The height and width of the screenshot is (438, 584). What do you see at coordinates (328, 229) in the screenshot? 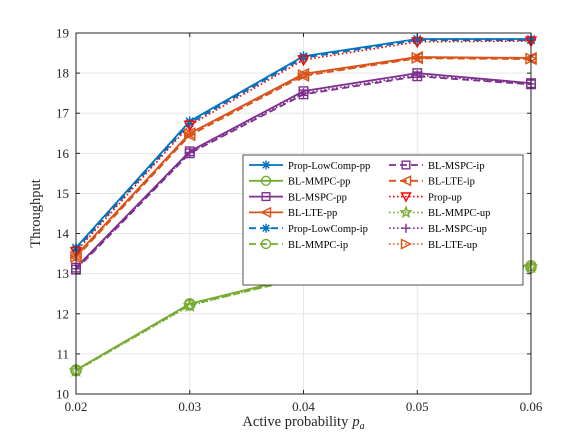
I see `legend-label: Prop-LowComp-ip` at bounding box center [328, 229].